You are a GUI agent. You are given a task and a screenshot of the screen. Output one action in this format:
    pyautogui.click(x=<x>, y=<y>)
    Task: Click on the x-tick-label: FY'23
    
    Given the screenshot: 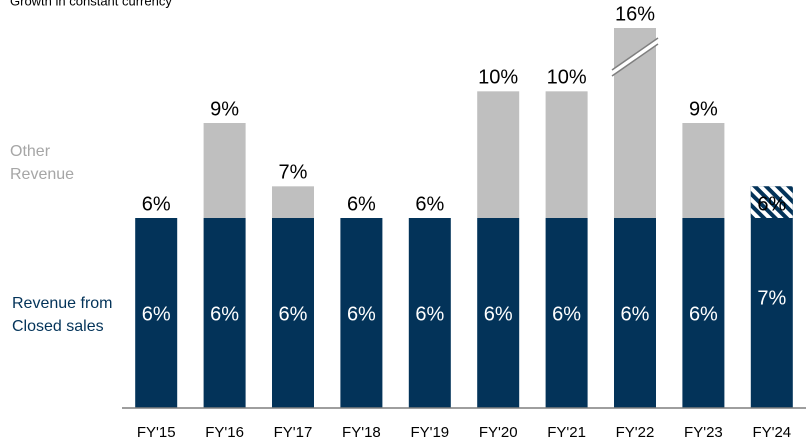 What is the action you would take?
    pyautogui.click(x=703, y=432)
    